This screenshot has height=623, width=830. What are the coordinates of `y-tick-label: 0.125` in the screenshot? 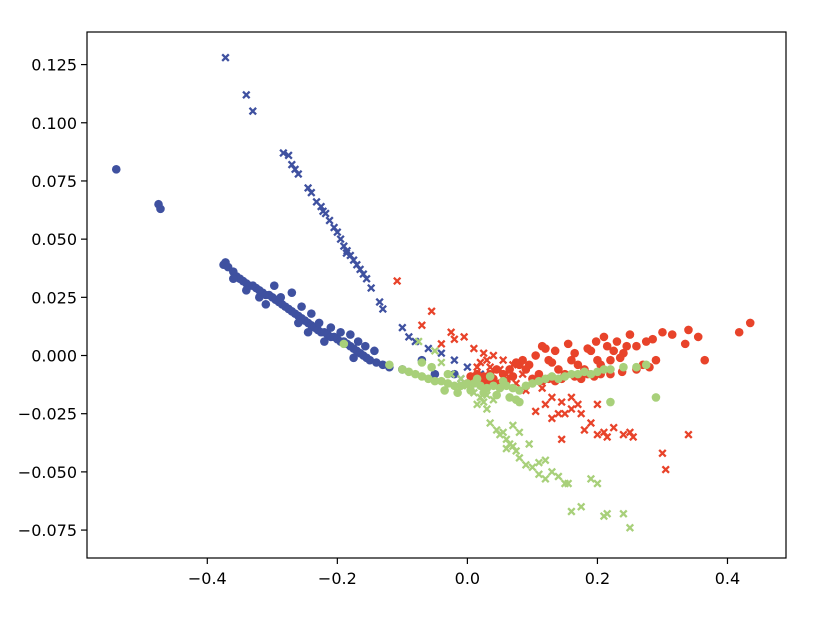 It's located at (54, 65).